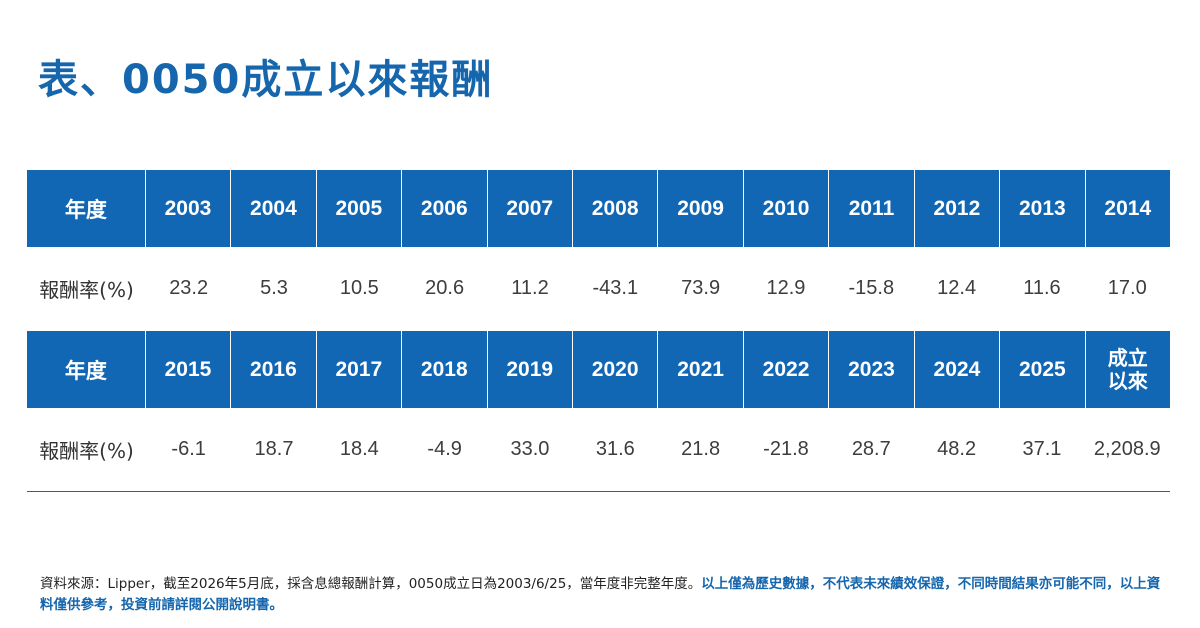 This screenshot has width=1200, height=628. Describe the element at coordinates (701, 449) in the screenshot. I see `return-cell: 21.8` at that location.